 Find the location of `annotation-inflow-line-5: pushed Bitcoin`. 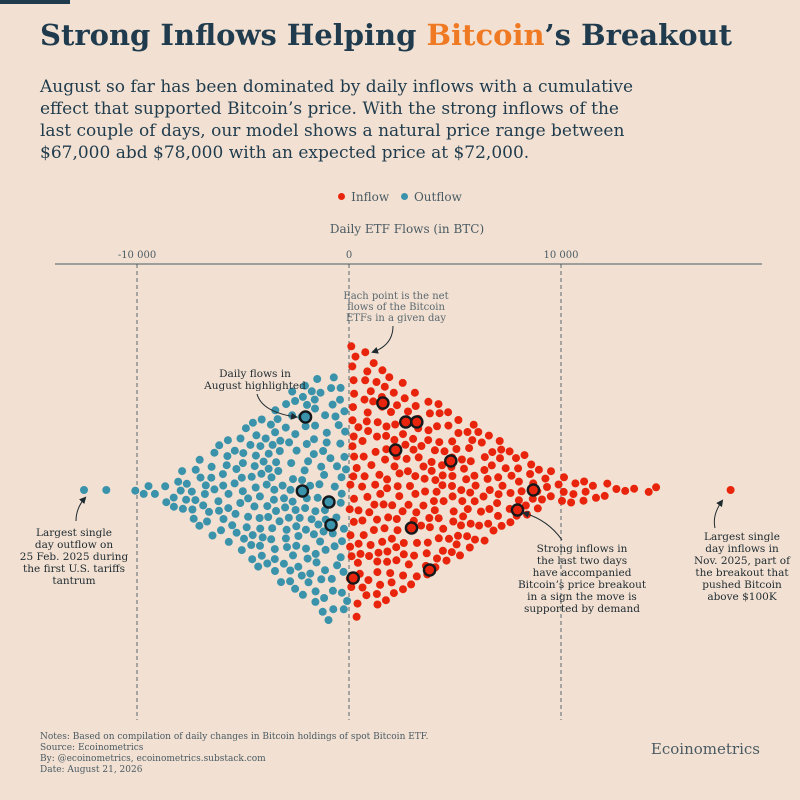

annotation-inflow-line-5: pushed Bitcoin is located at coordinates (742, 585).